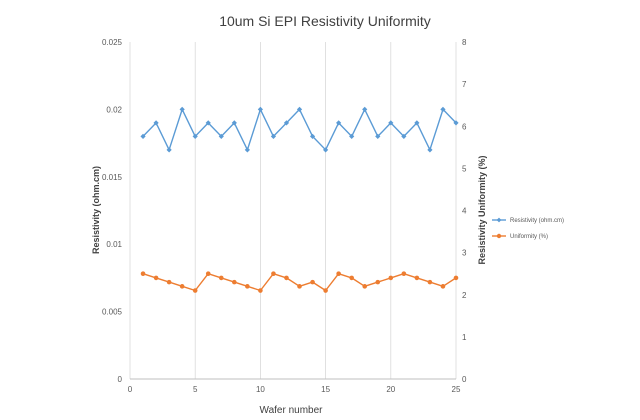 The width and height of the screenshot is (640, 420). Describe the element at coordinates (464, 379) in the screenshot. I see `y-right-tick-label: 0` at that location.